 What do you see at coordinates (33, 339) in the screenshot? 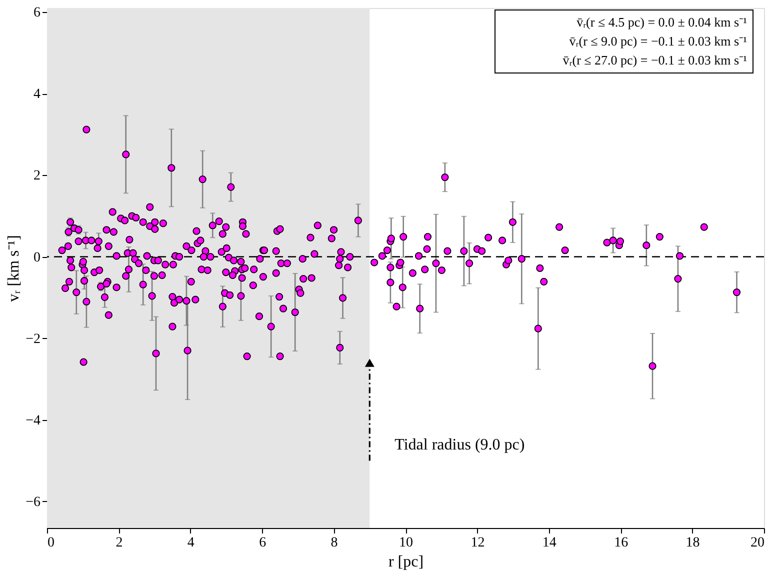
I see `y-tick-label: −2` at bounding box center [33, 339].